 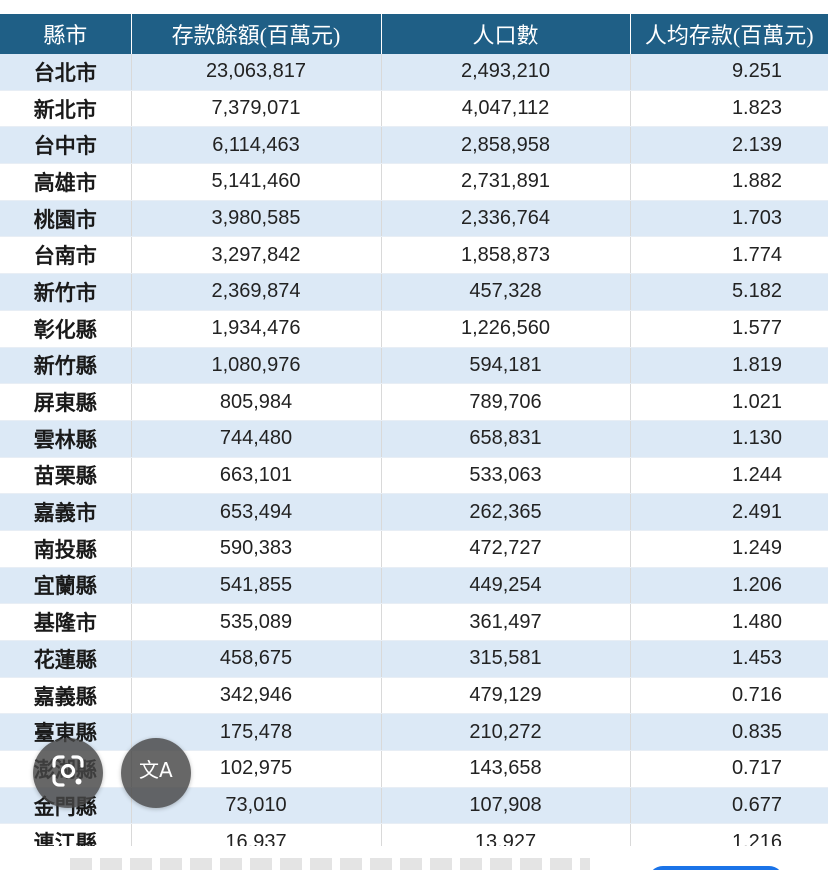 I want to click on cell-city: 彰化縣, so click(x=66, y=329).